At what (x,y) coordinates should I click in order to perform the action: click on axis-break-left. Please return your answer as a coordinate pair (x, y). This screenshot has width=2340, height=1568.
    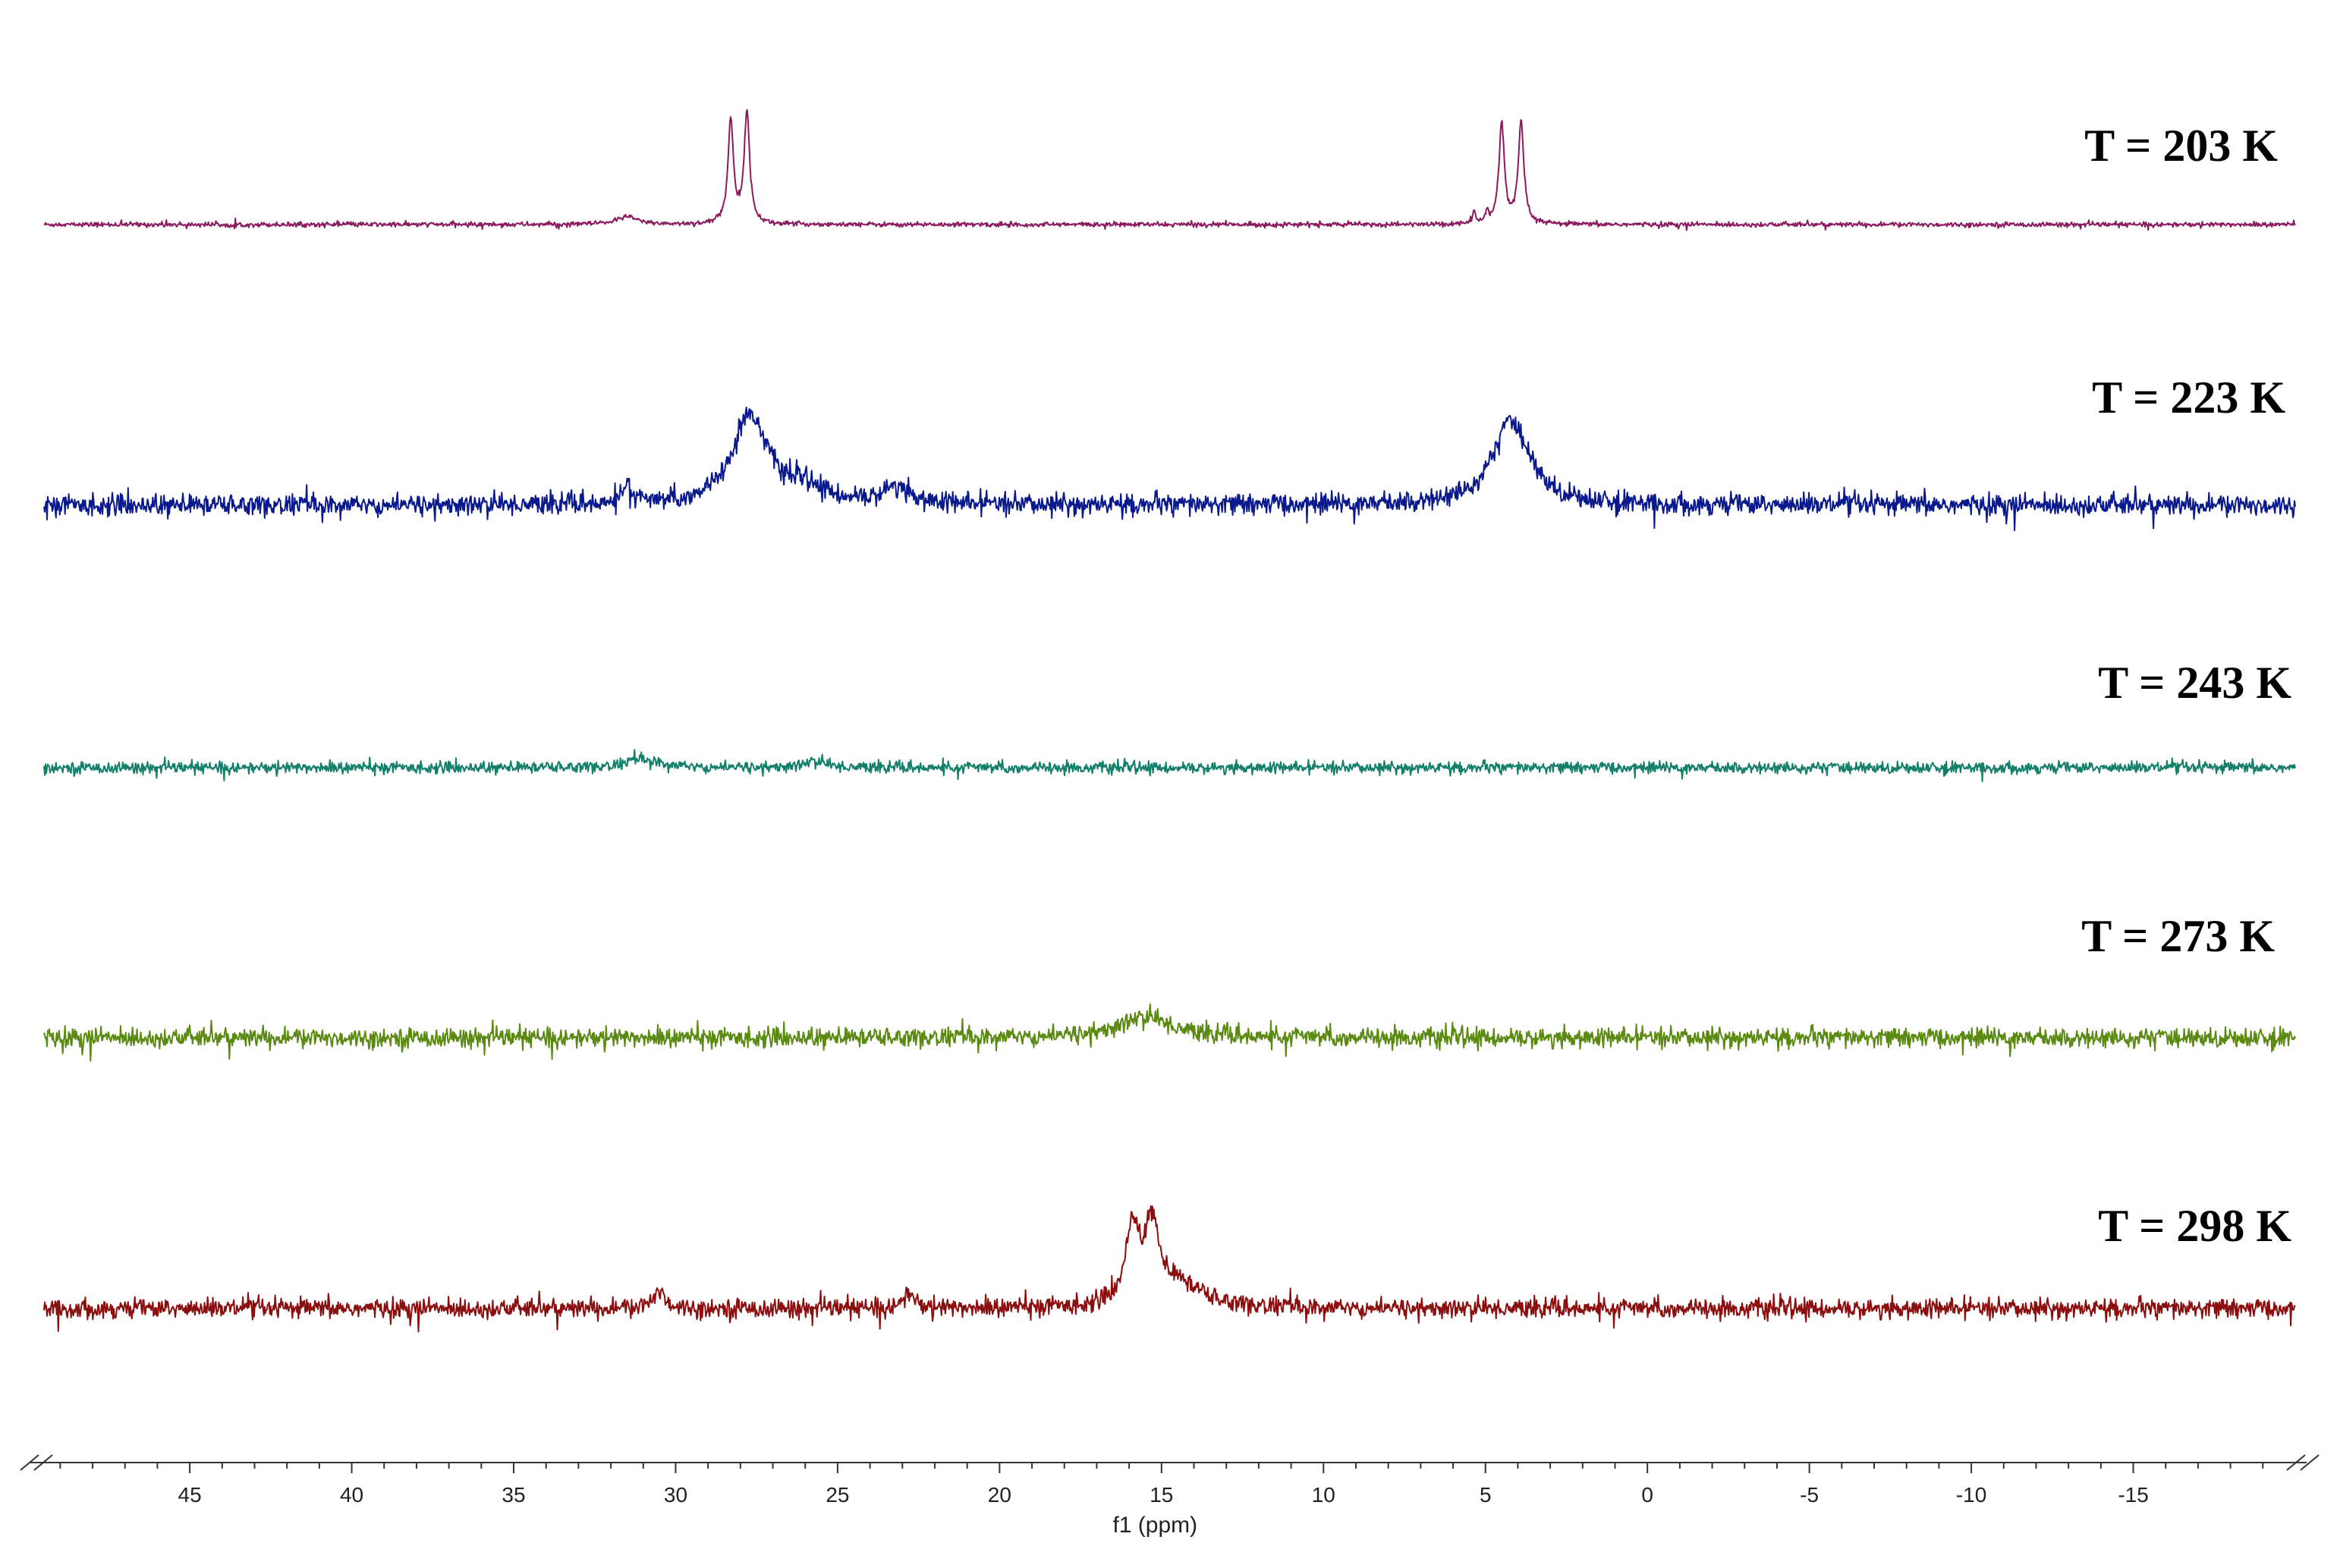
    Looking at the image, I should click on (36, 1462).